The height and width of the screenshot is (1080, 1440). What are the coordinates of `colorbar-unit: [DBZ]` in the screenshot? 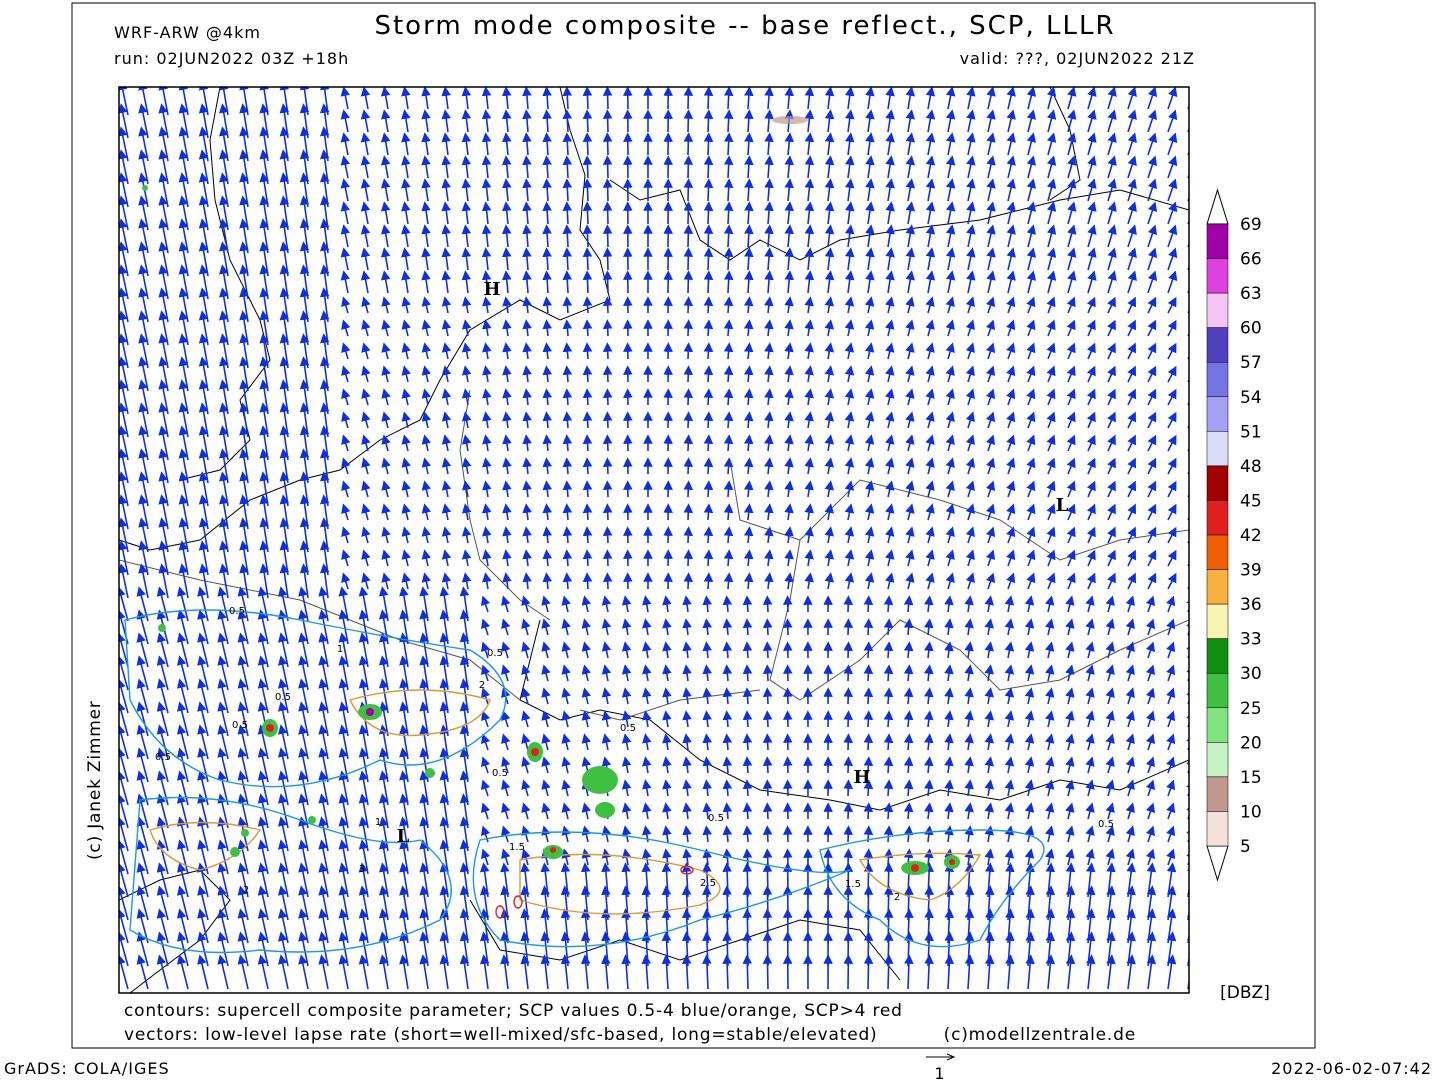 It's located at (1245, 993).